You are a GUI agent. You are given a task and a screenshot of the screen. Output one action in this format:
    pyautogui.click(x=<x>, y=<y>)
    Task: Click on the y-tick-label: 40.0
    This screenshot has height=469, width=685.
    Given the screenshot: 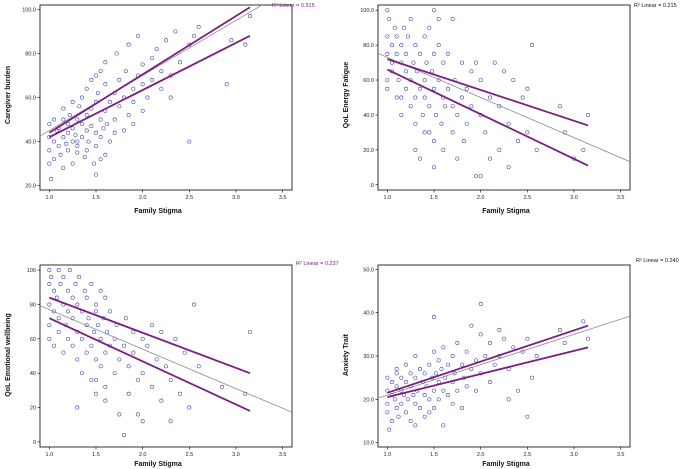 What is the action you would take?
    pyautogui.click(x=368, y=314)
    